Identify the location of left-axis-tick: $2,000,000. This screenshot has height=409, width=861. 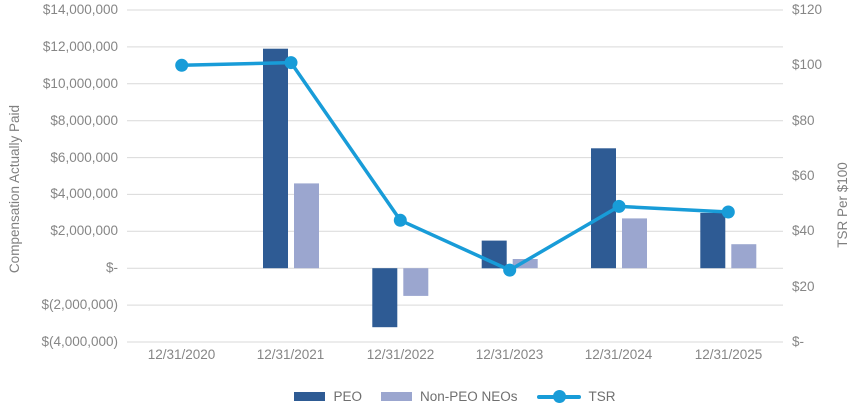
(84, 230).